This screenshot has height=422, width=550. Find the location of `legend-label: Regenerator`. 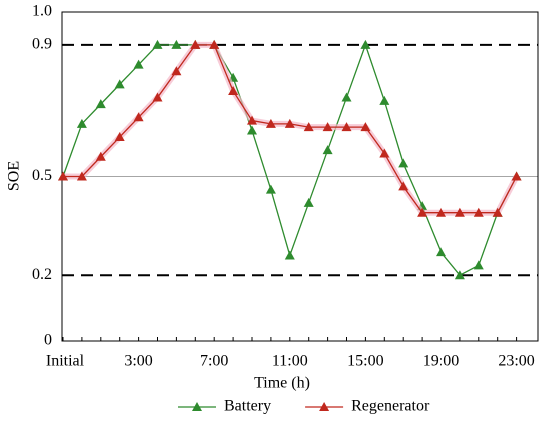

legend-label: Regenerator is located at coordinates (390, 406).